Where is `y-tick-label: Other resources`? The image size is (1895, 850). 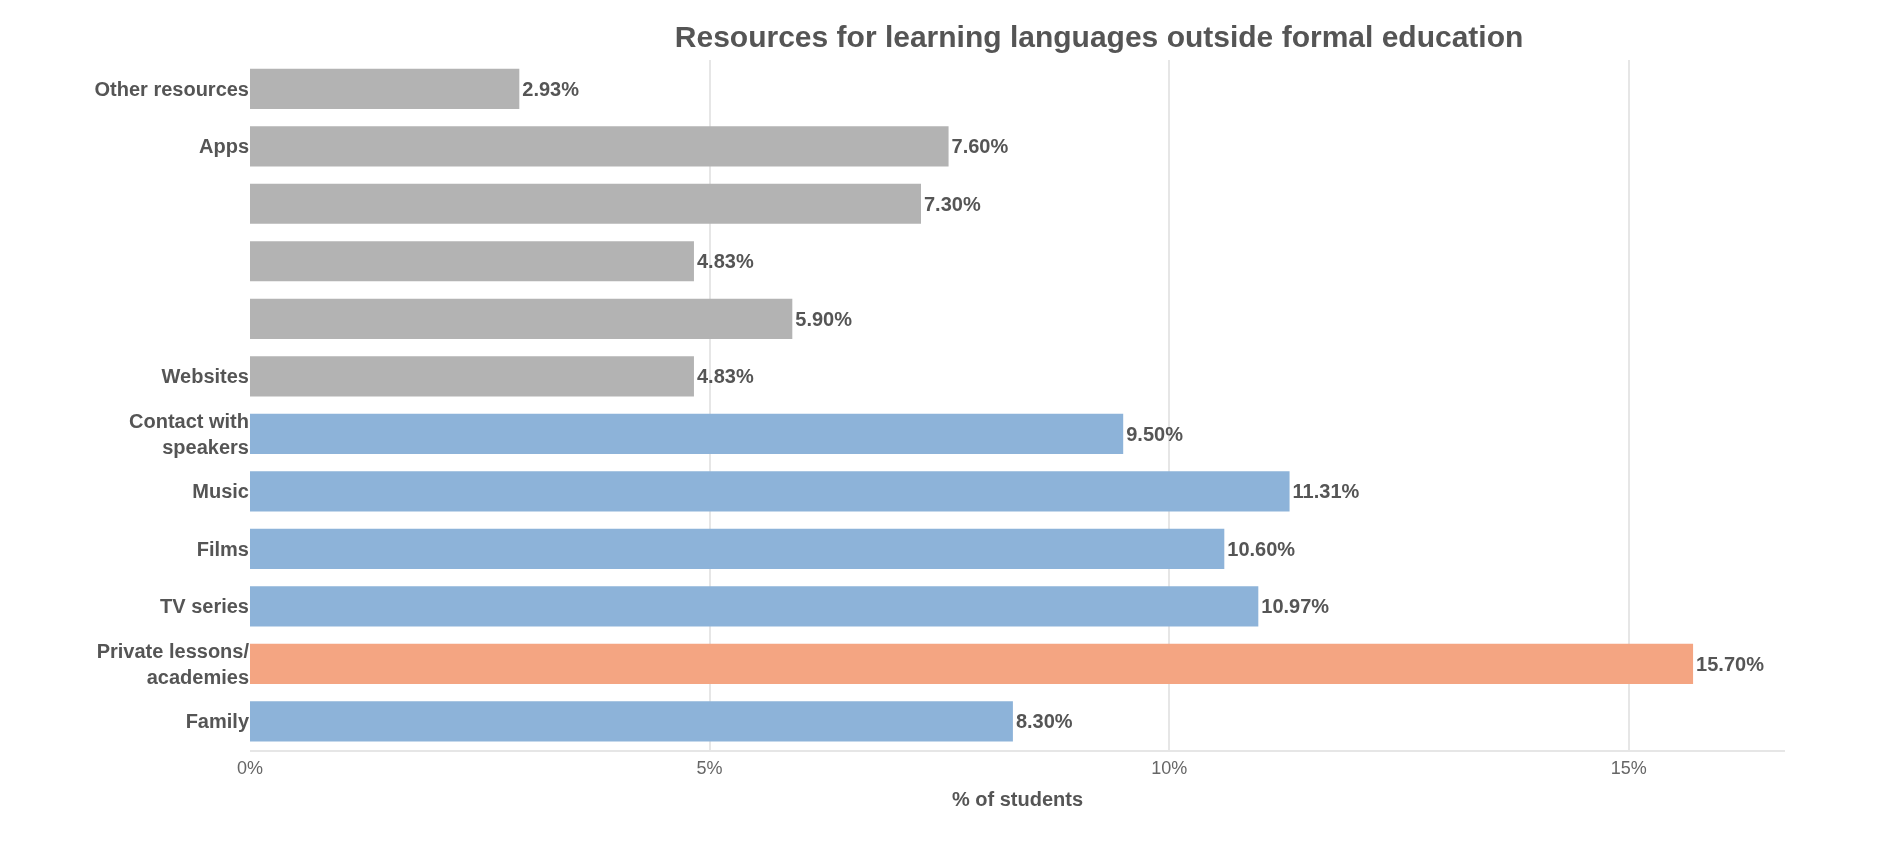
y-tick-label: Other resources is located at coordinates (171, 88).